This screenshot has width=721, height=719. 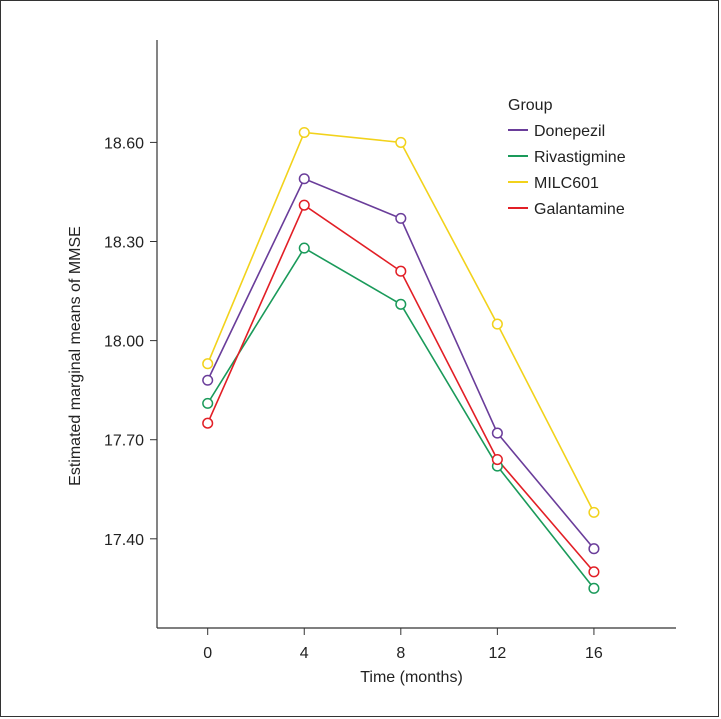 What do you see at coordinates (207, 653) in the screenshot?
I see `x-tick-label: 0` at bounding box center [207, 653].